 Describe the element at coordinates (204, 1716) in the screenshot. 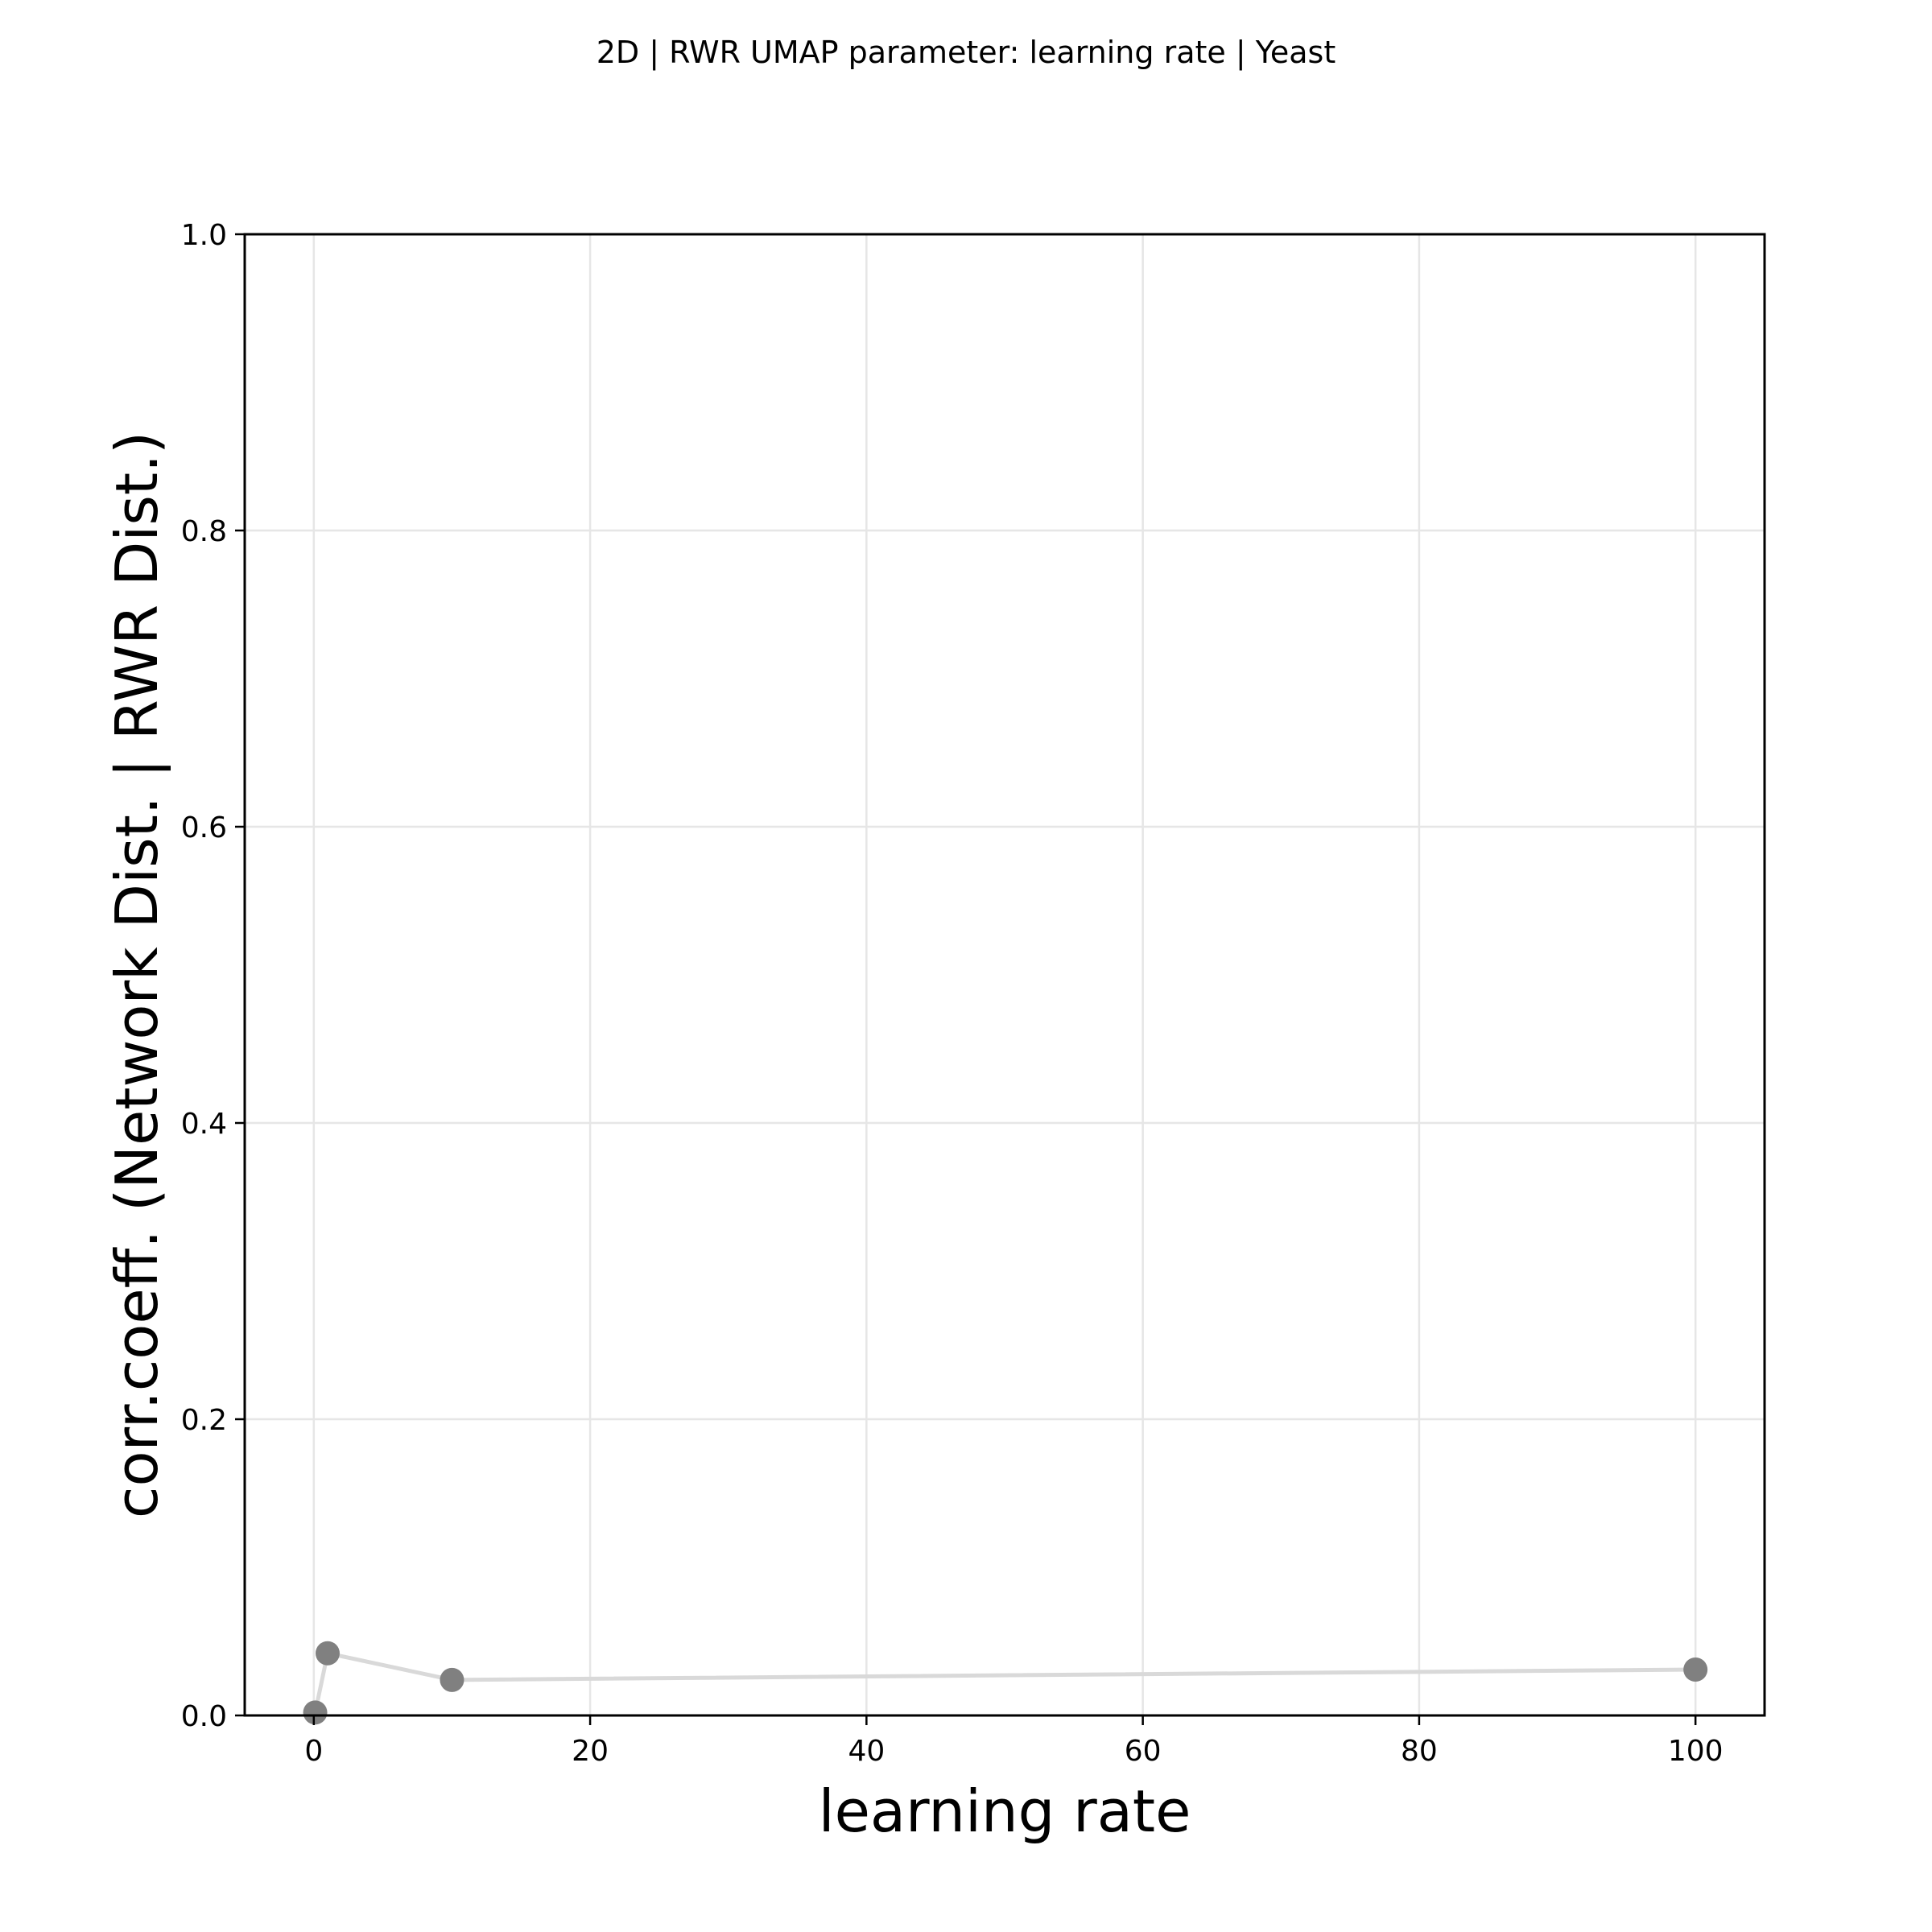

I see `y-tick-label: 0.0` at that location.